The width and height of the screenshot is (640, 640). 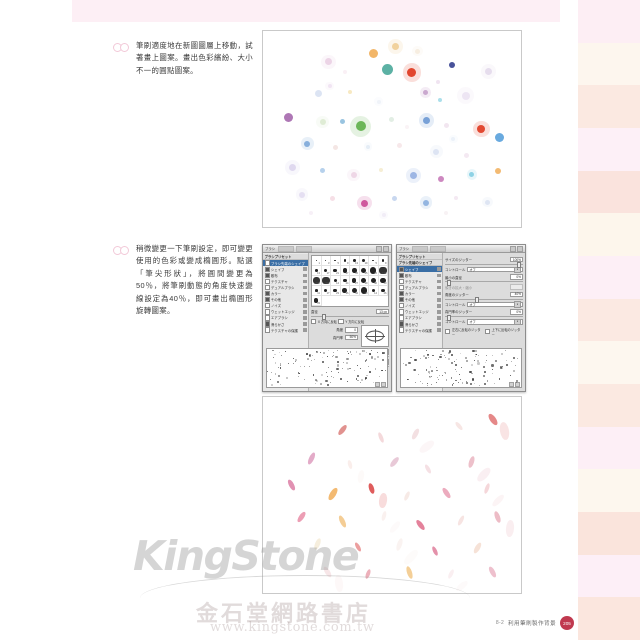 I want to click on diameter-value: 13 px, so click(x=382, y=312).